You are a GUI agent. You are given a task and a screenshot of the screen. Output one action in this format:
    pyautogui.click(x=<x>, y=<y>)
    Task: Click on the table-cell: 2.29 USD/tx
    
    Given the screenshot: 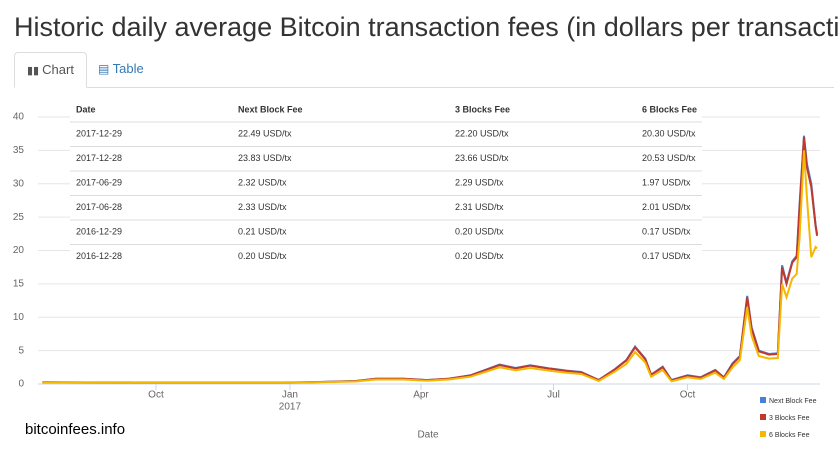 What is the action you would take?
    pyautogui.click(x=479, y=182)
    